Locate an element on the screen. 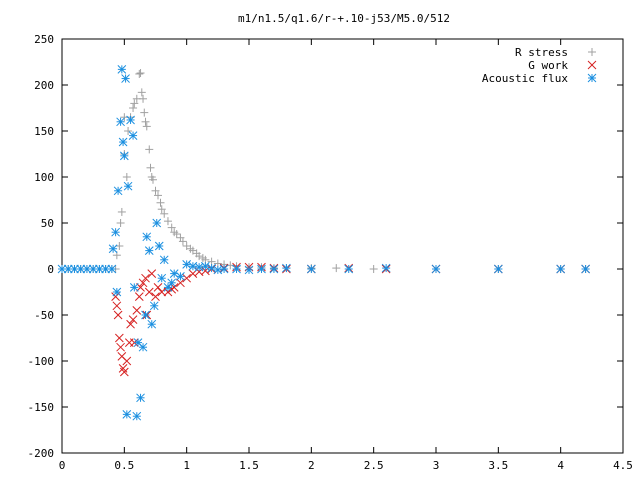 This screenshot has height=480, width=640. chart-title: m1/n1.5/q1.6/r-+.10-j53/M5.0/512 is located at coordinates (344, 18).